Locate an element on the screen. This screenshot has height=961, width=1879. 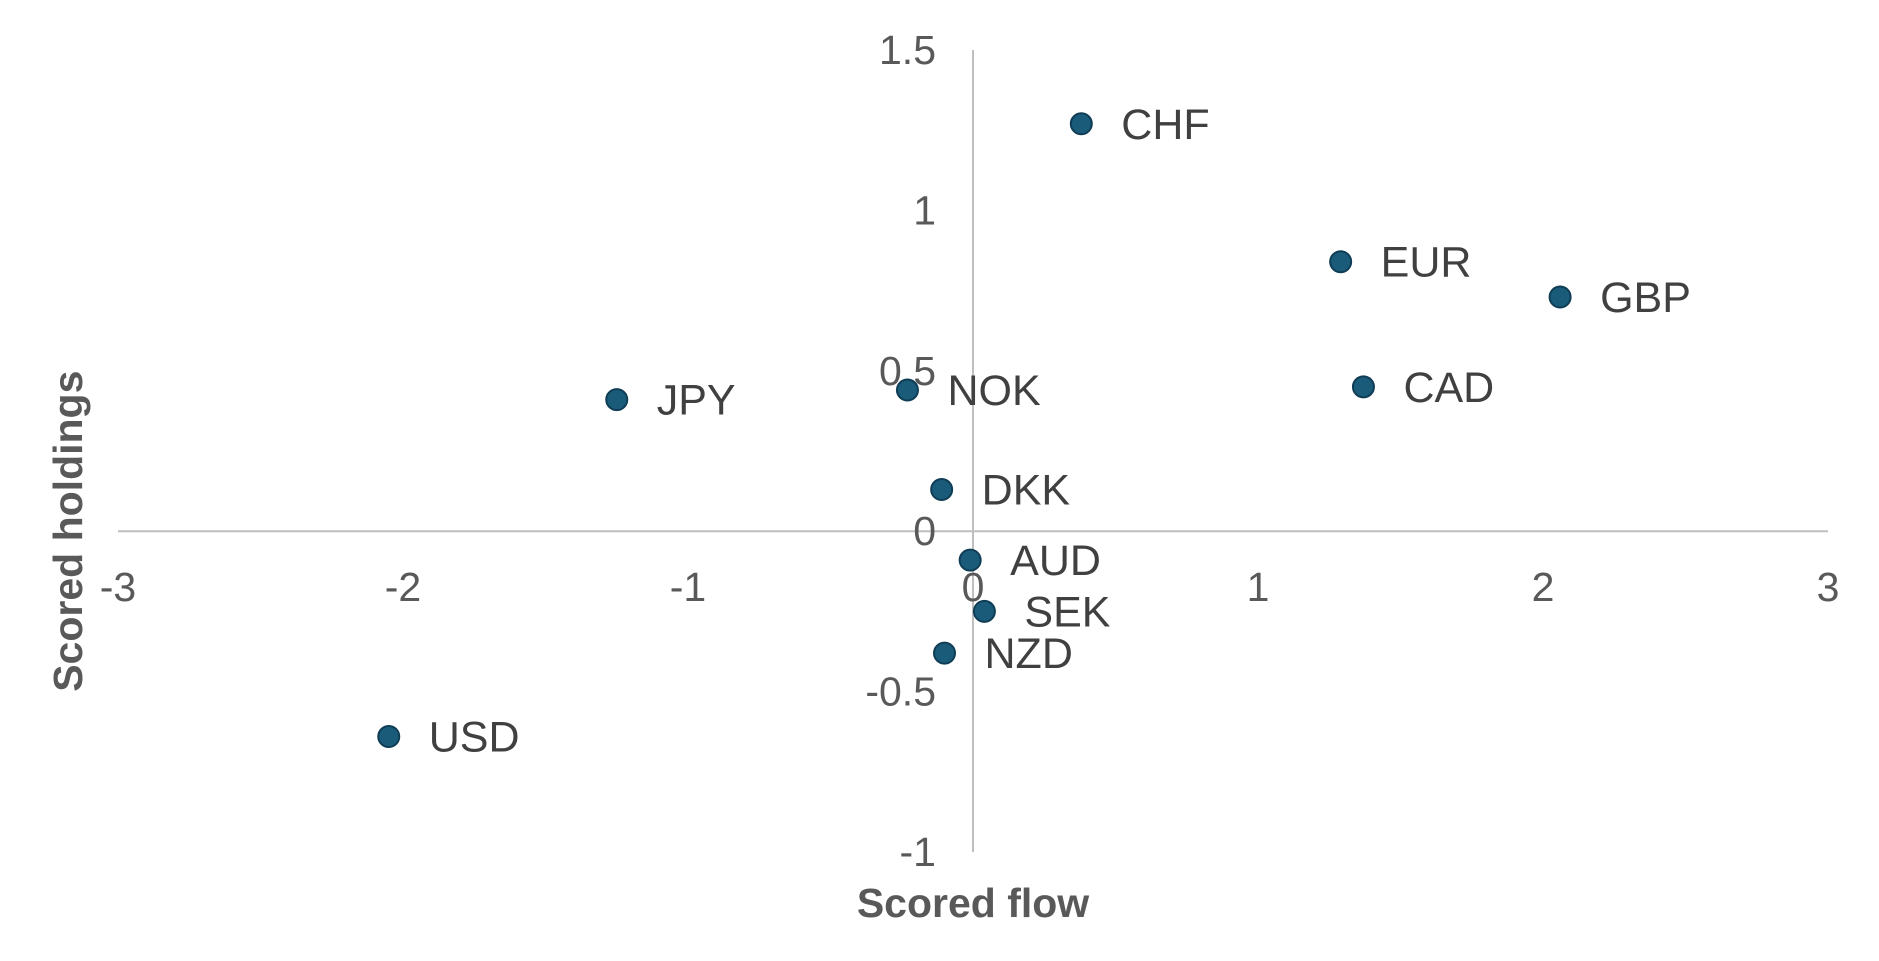
y-tick-labels: 1.510.50-0.5-1 is located at coordinates (900, 451).